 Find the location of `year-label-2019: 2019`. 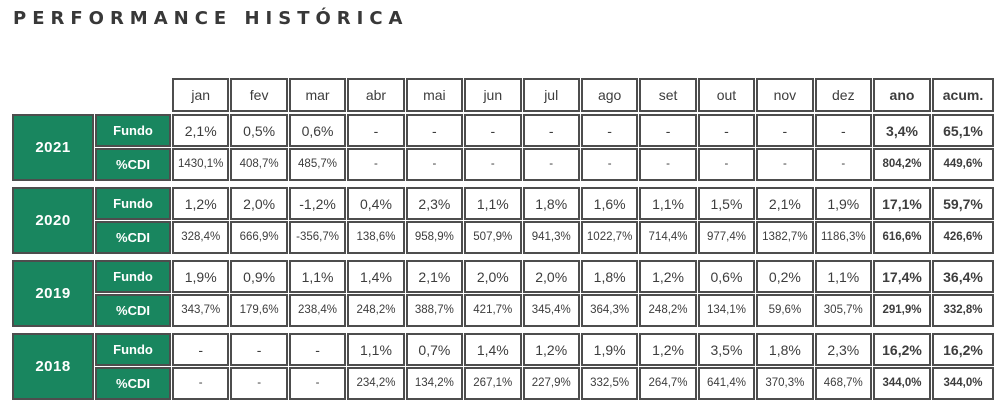

year-label-2019: 2019 is located at coordinates (53, 293).